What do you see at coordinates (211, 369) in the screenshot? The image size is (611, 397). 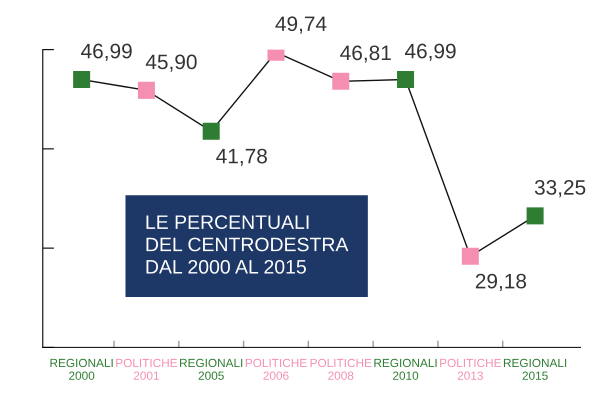 I see `x-tick-label: REGIONALI 2005` at bounding box center [211, 369].